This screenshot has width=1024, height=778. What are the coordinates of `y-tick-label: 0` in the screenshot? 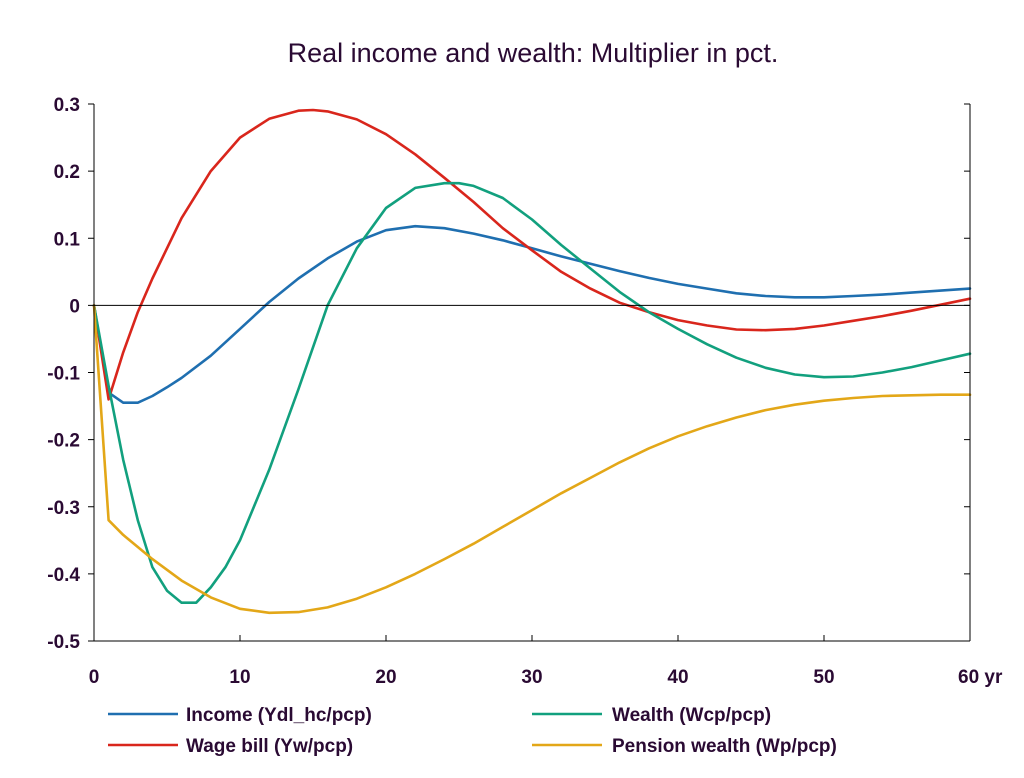 It's located at (74, 306).